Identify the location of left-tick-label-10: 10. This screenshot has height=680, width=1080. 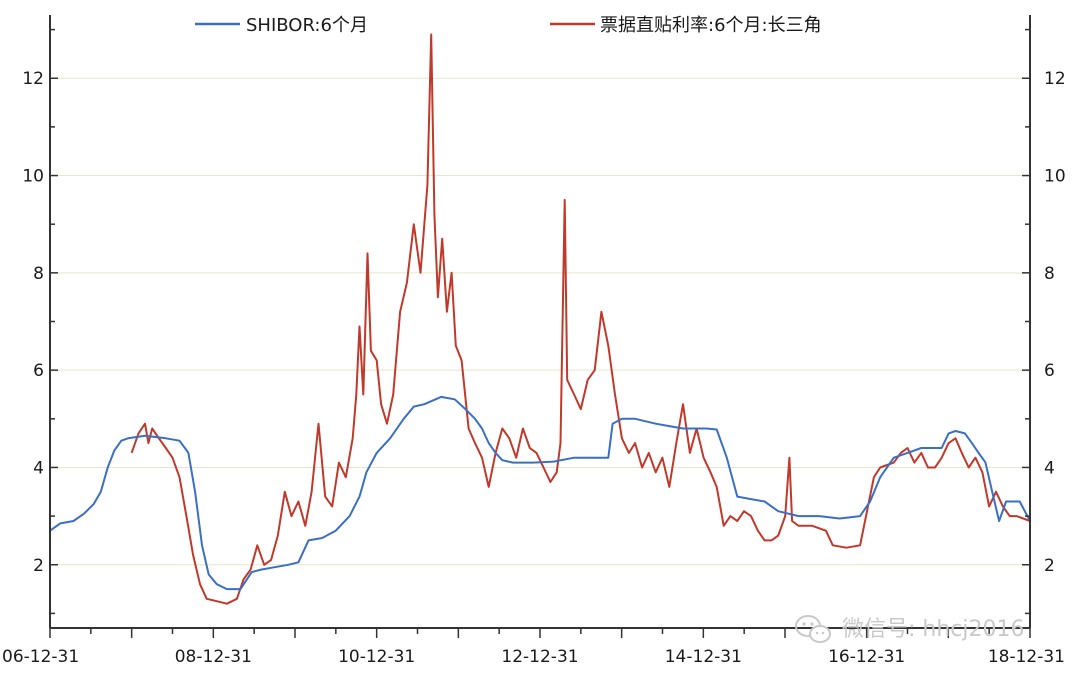
(33, 177).